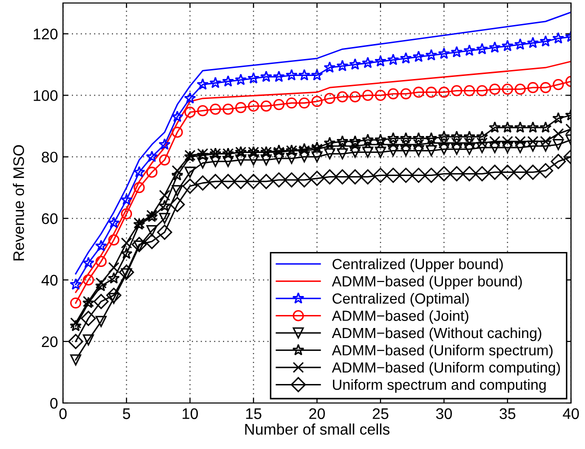  Describe the element at coordinates (317, 414) in the screenshot. I see `x-tick-label: 20` at that location.